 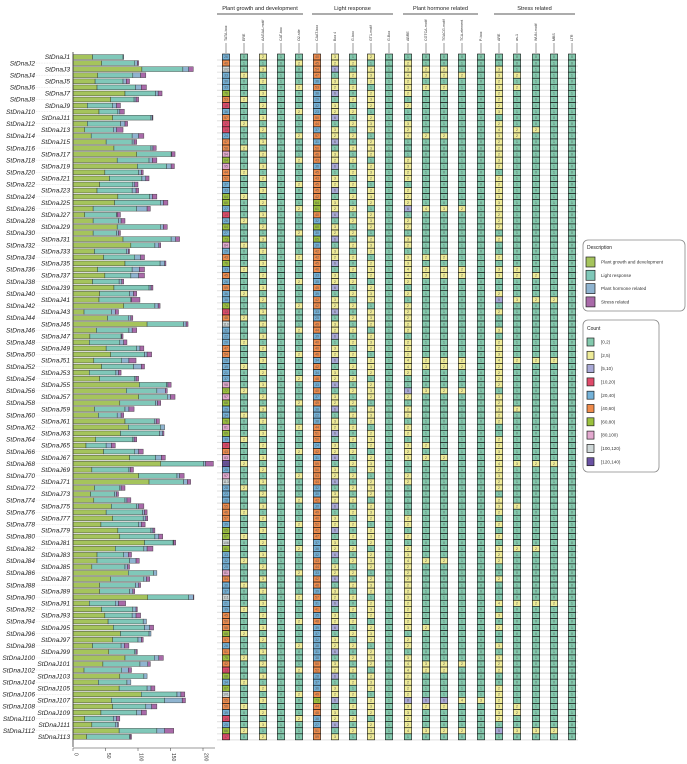 I want to click on gene-label: StDnaJ106, so click(x=18, y=695).